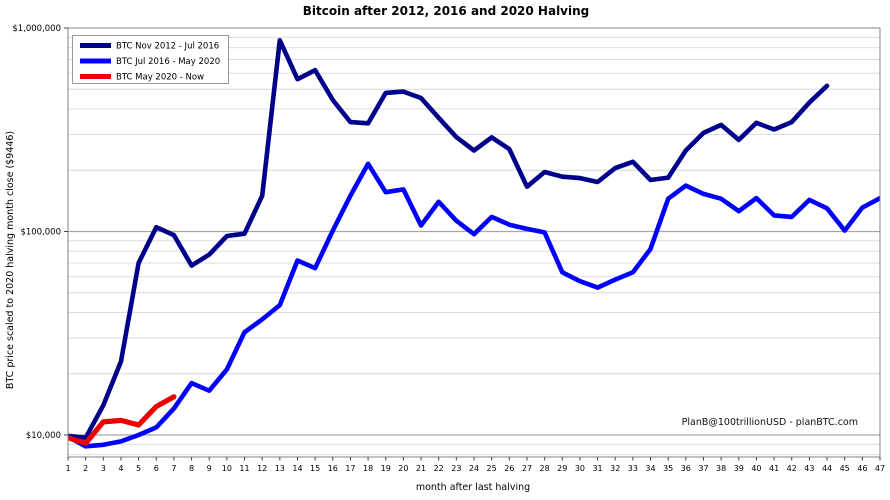 The height and width of the screenshot is (500, 890). Describe the element at coordinates (562, 468) in the screenshot. I see `x-tick-label: 29` at that location.